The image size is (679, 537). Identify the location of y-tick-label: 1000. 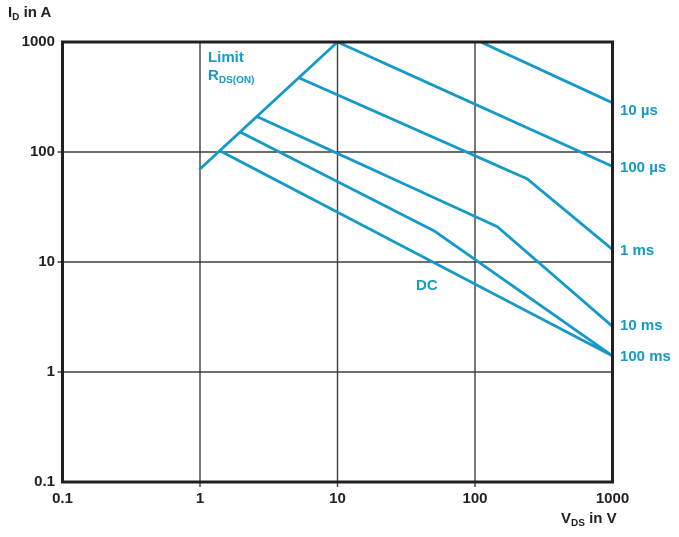
(38, 41).